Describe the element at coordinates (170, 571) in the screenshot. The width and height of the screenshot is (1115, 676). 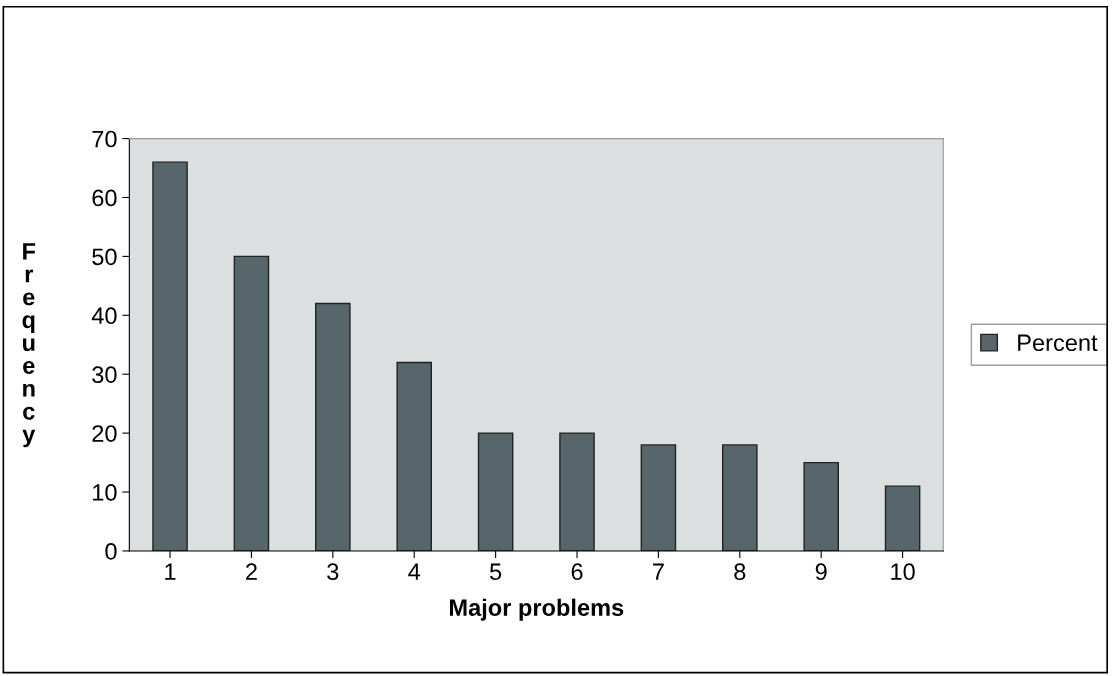
I see `x-tick-label: 1` at that location.